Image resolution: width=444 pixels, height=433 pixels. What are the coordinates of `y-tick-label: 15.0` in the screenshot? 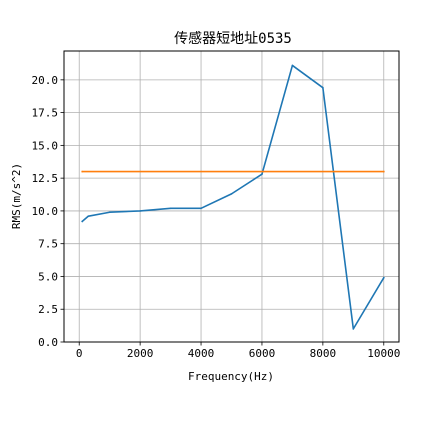 It's located at (45, 145).